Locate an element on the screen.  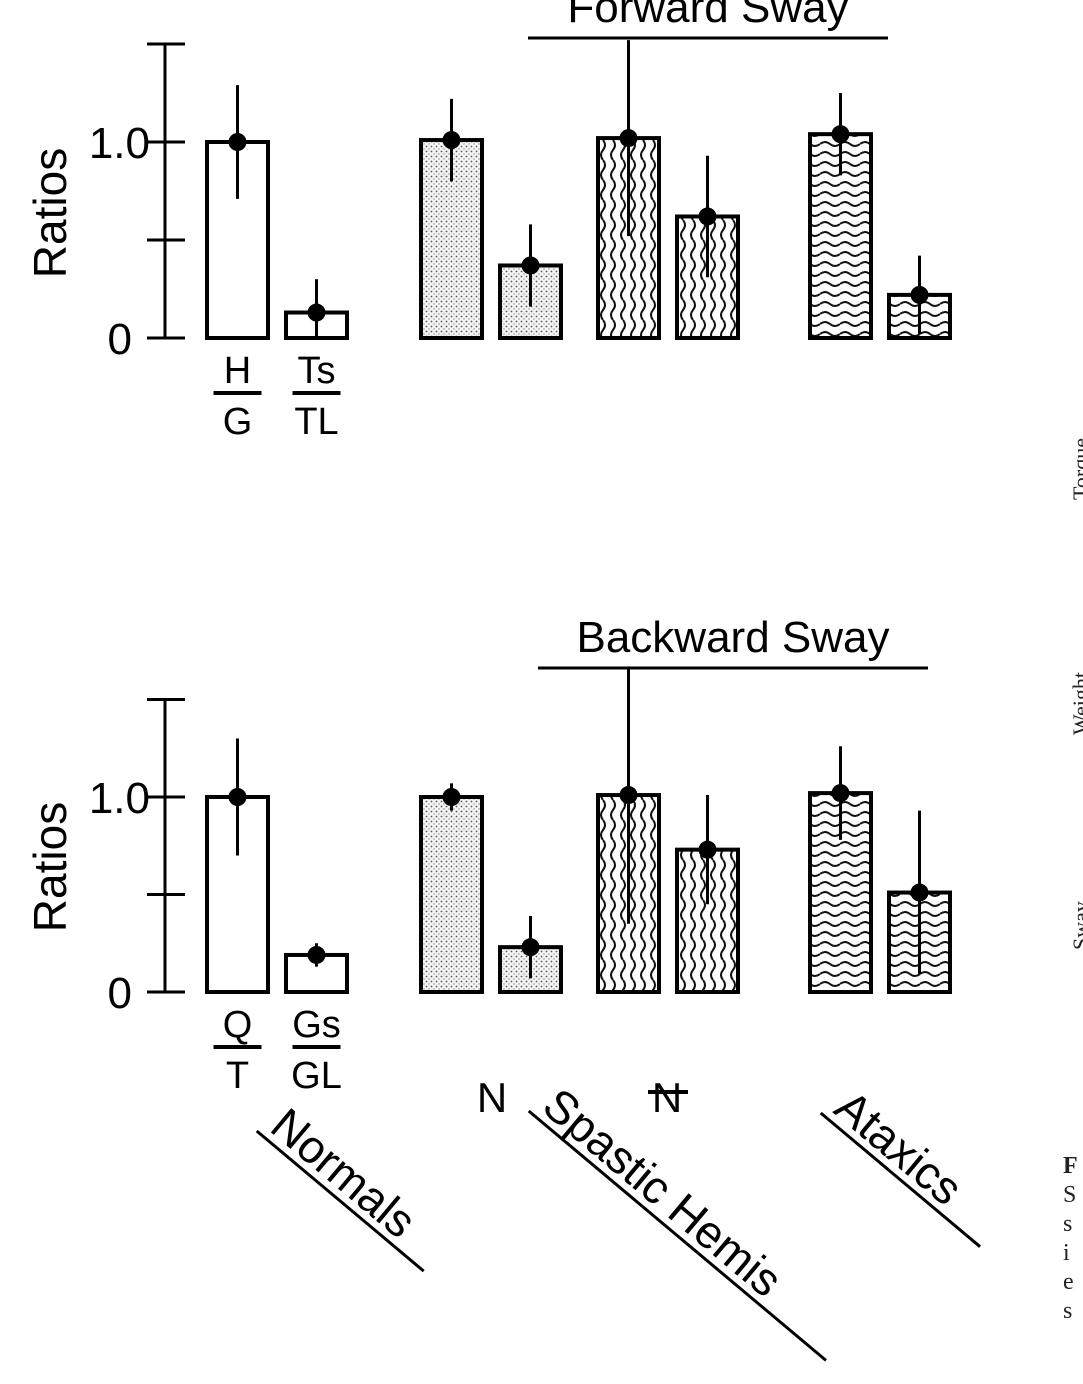
ratio-numerator: Ts is located at coordinates (317, 371).